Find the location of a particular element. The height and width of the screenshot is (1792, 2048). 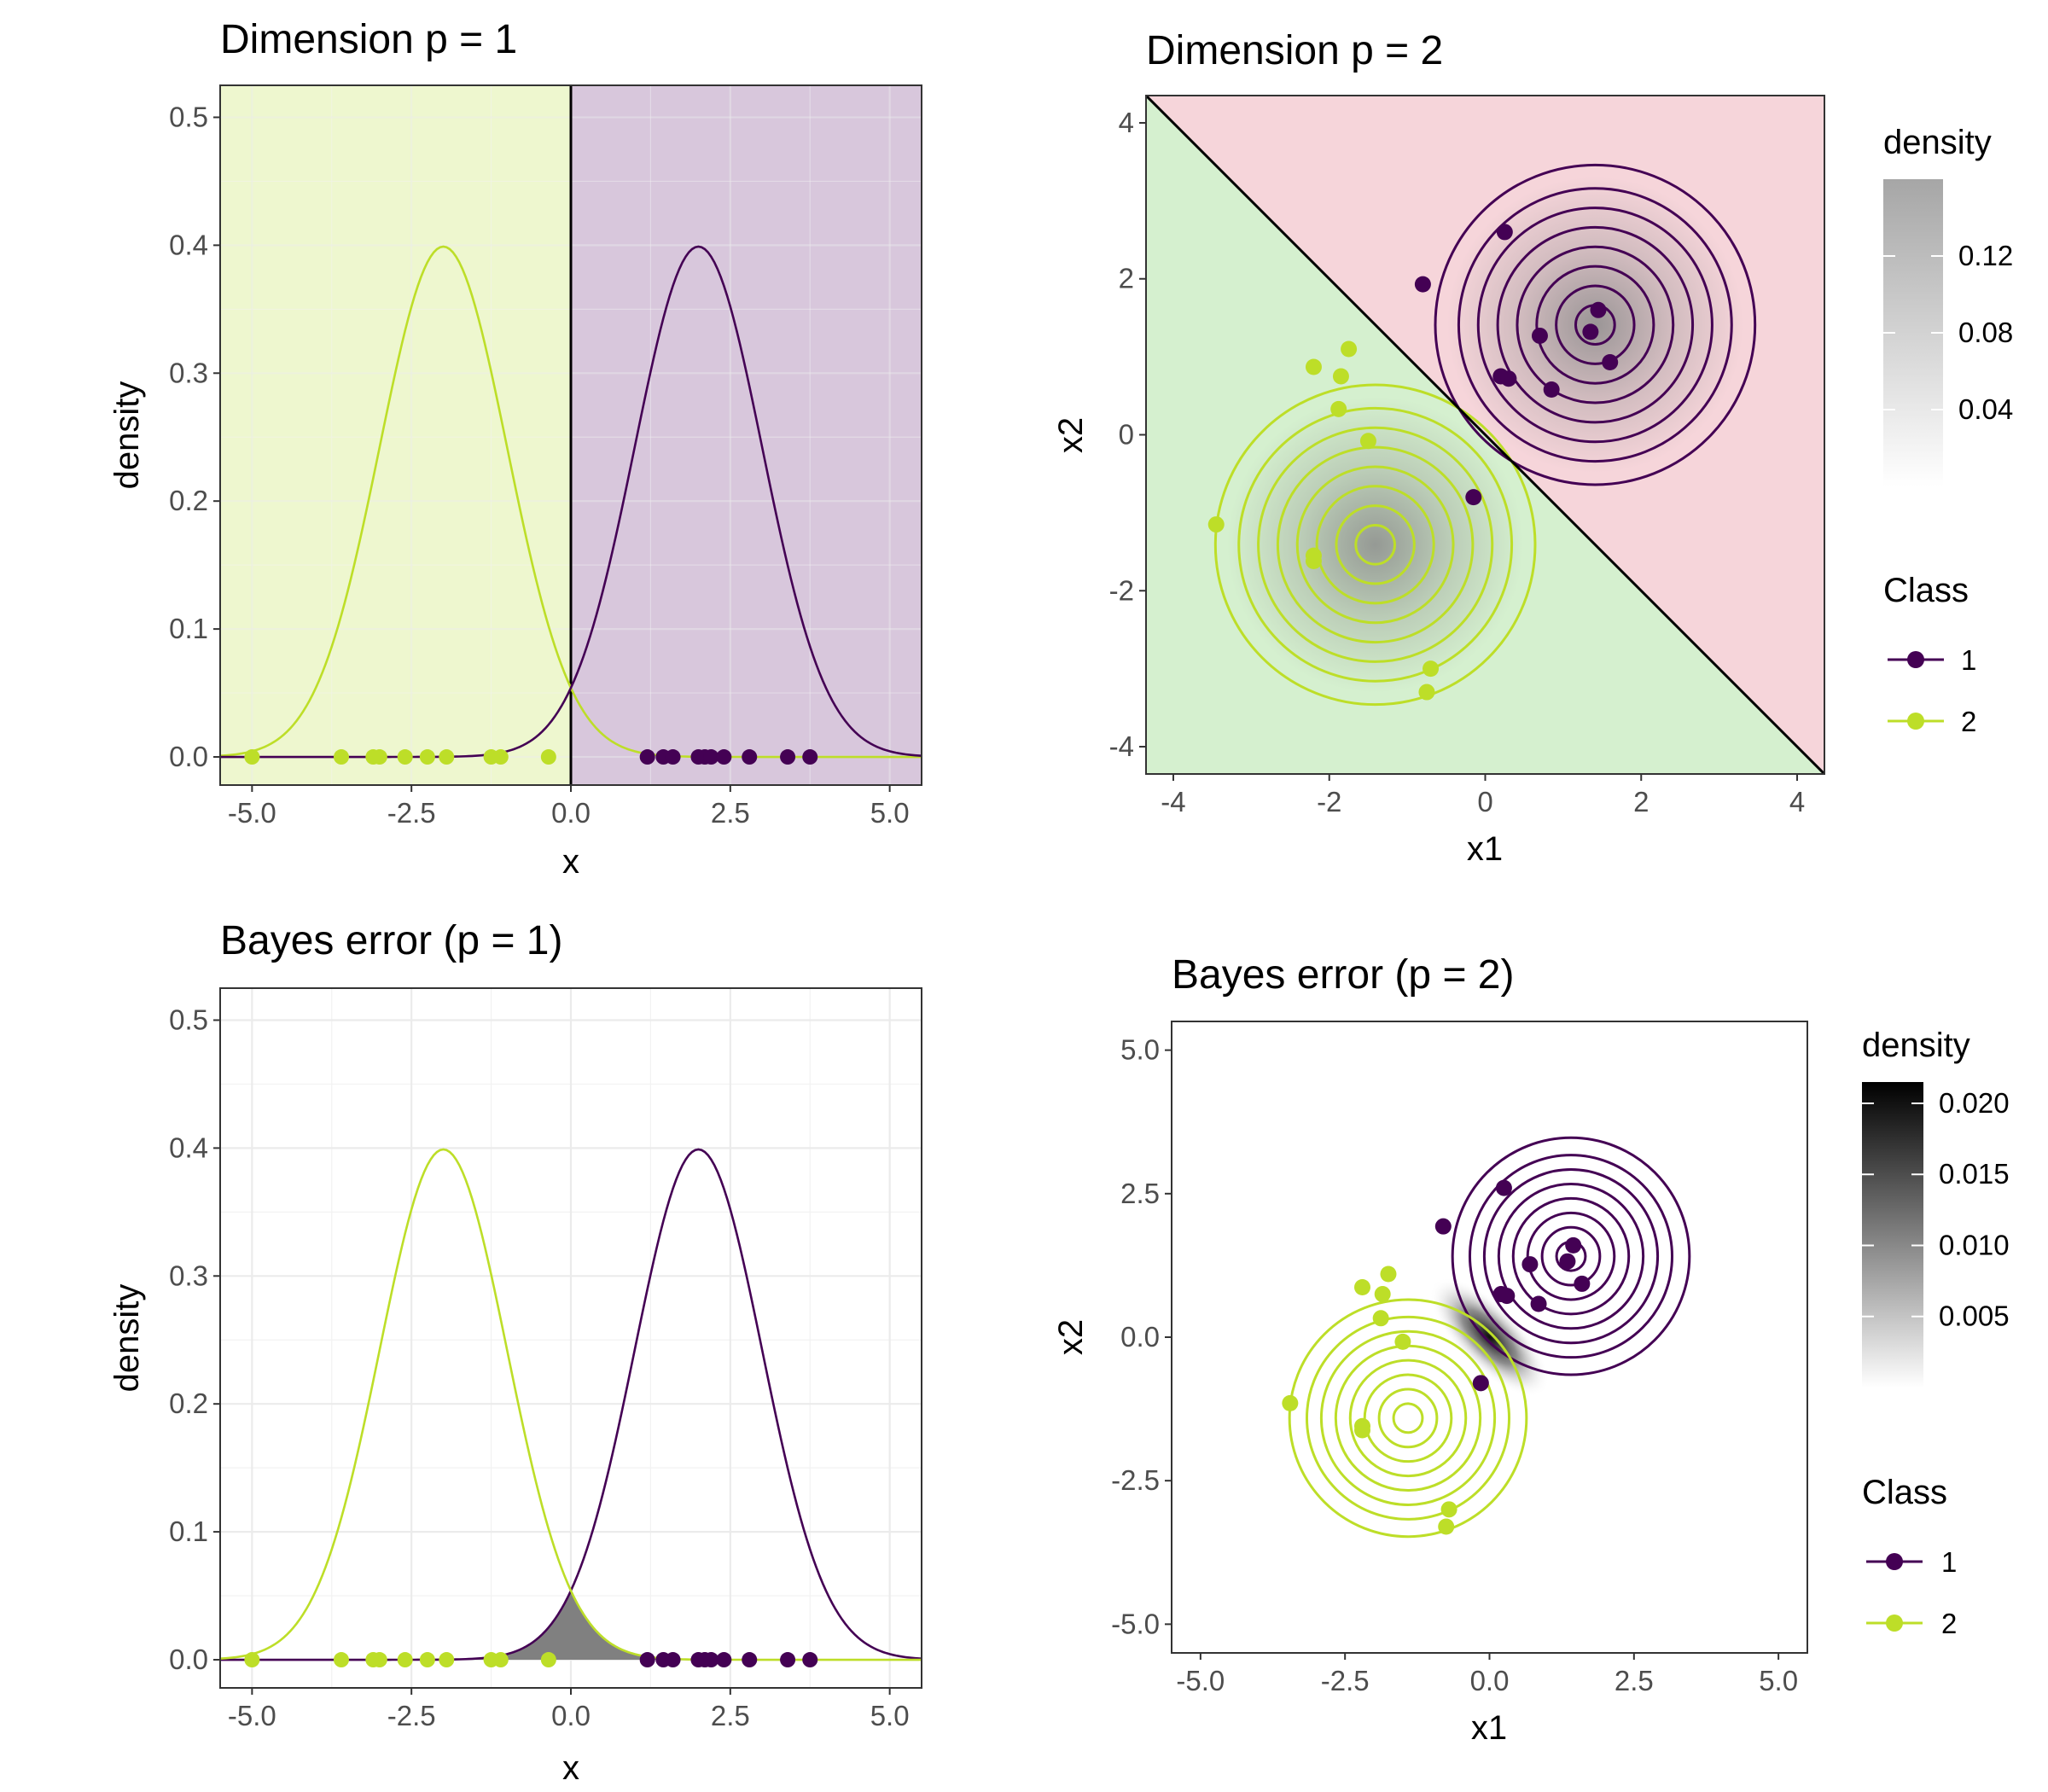

y-axis-label-p3: density is located at coordinates (127, 1338).